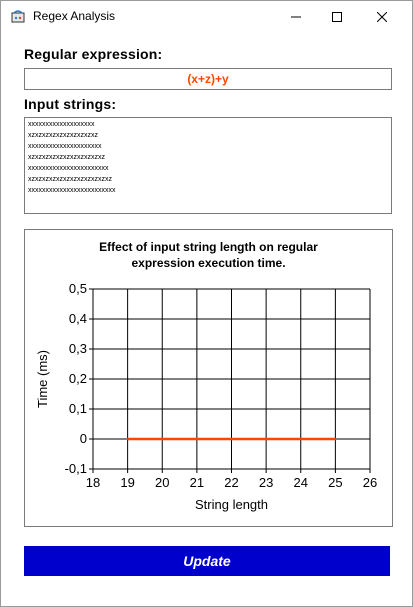 The width and height of the screenshot is (413, 607). What do you see at coordinates (207, 561) in the screenshot?
I see `update-button: Update` at bounding box center [207, 561].